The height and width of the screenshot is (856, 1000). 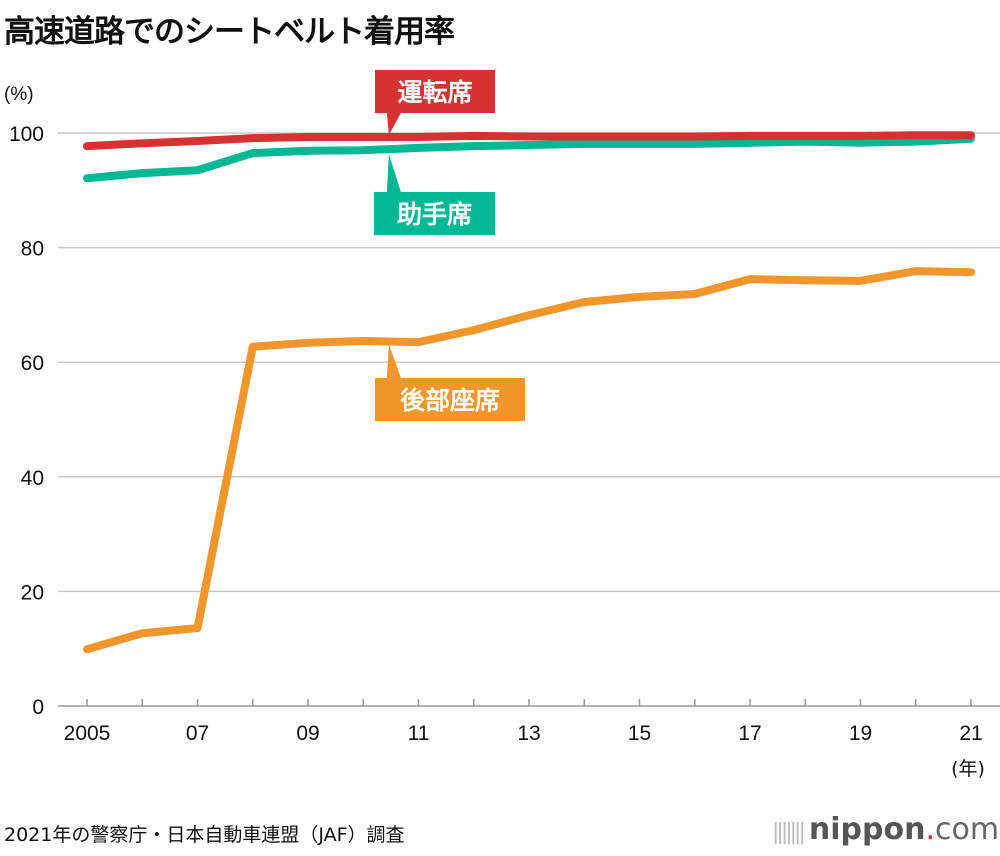 What do you see at coordinates (229, 32) in the screenshot?
I see `chart-title: 高速道路でのシートベルト着用率` at bounding box center [229, 32].